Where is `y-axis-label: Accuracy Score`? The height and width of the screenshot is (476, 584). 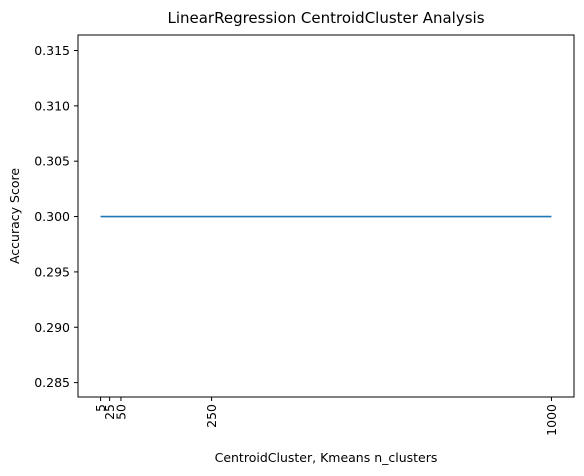 y-axis-label: Accuracy Score is located at coordinates (14, 216).